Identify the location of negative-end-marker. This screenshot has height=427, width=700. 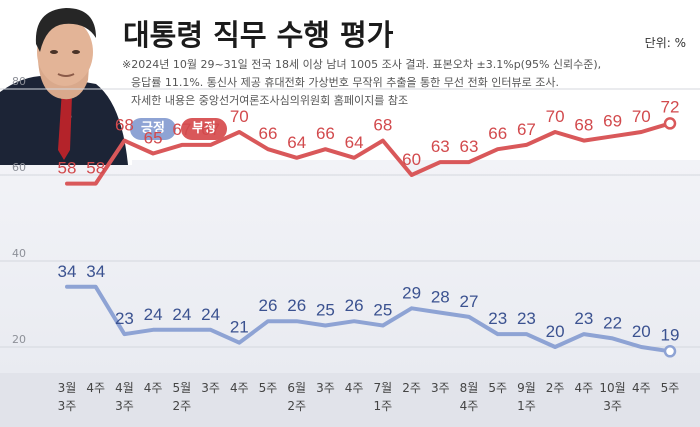
(670, 123).